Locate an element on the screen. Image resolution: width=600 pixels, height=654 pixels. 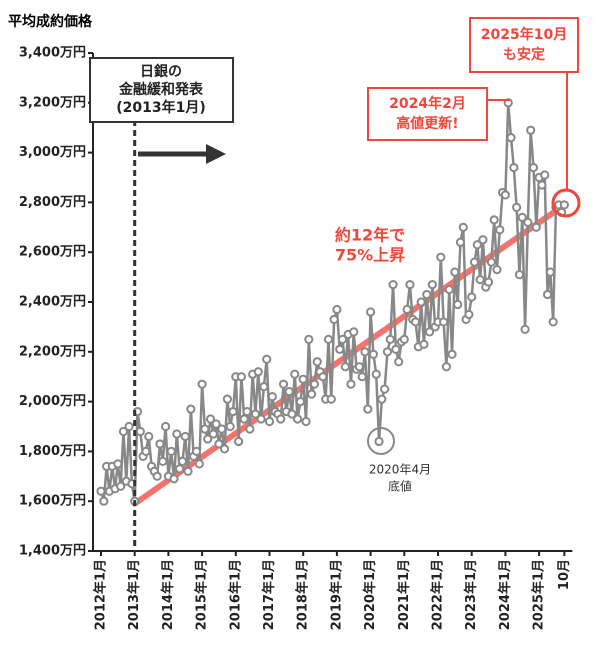
y-tick-label: 1,600万円 is located at coordinates (52, 501).